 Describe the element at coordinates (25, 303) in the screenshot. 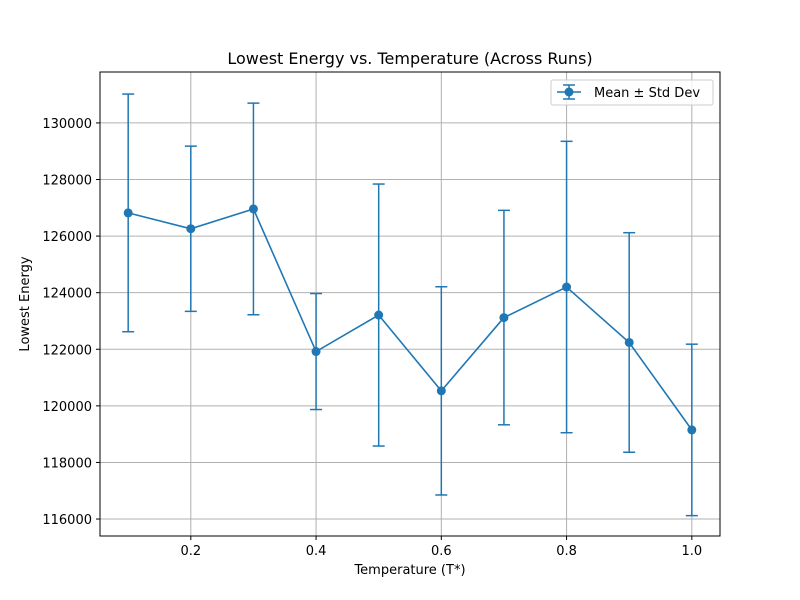

I see `y-axis-label: Lowest Energy` at that location.